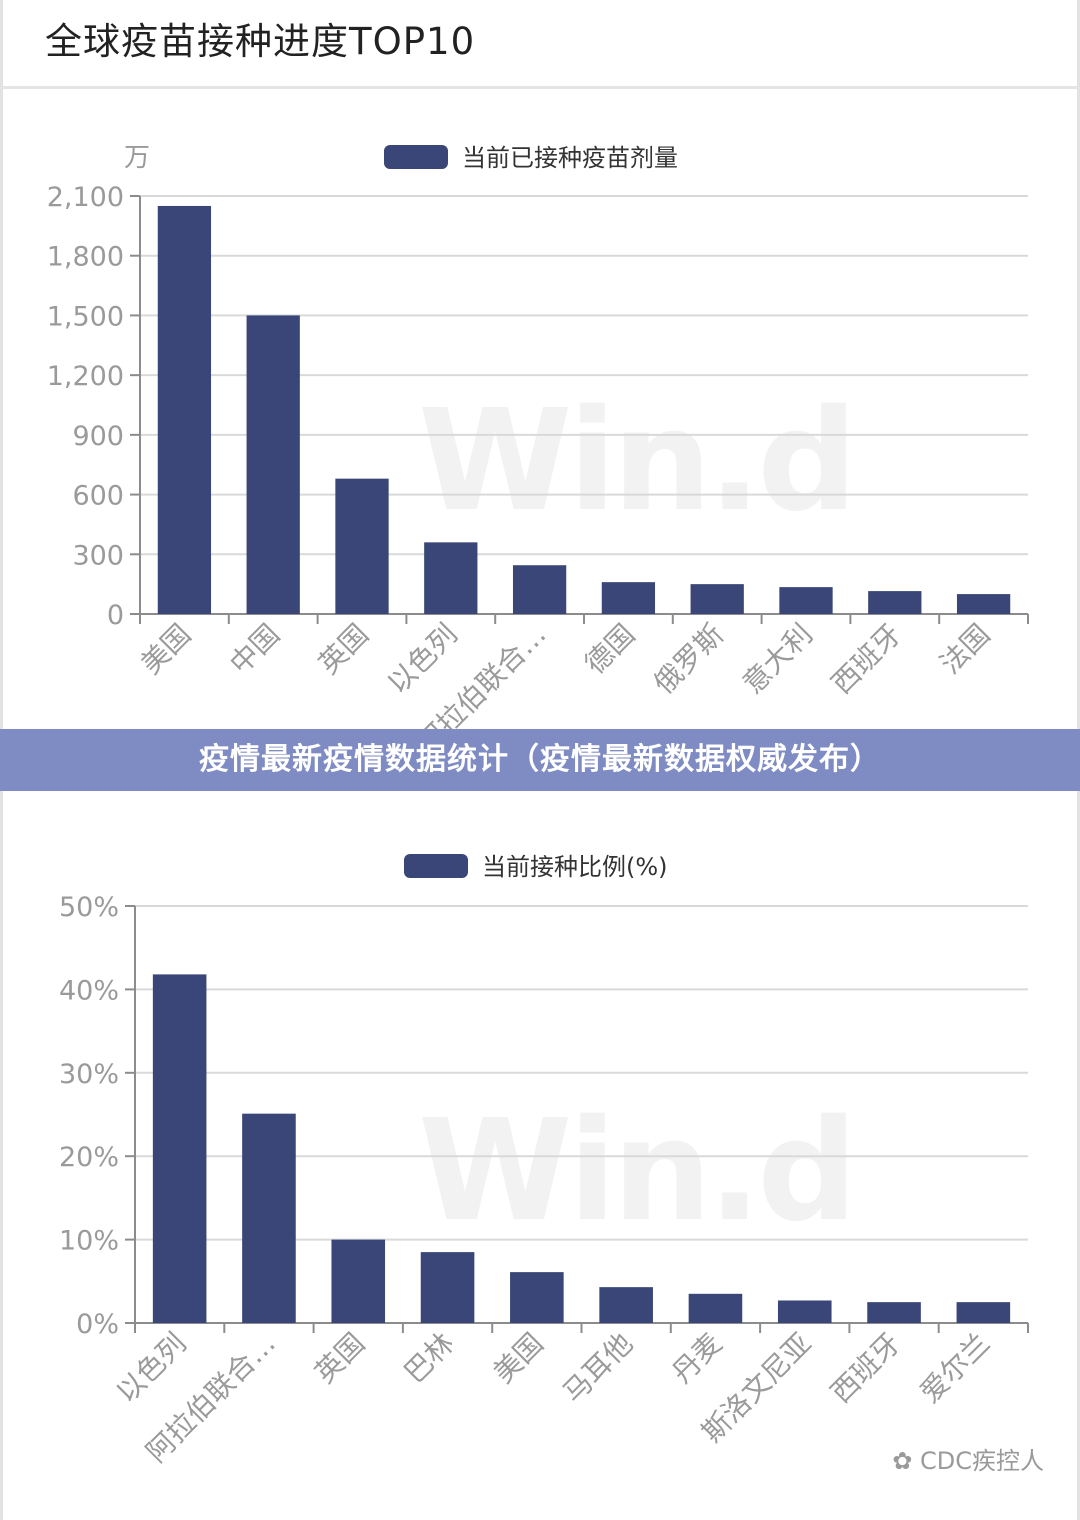 This screenshot has width=1080, height=1520. I want to click on y-tick-label: 300, so click(98, 555).